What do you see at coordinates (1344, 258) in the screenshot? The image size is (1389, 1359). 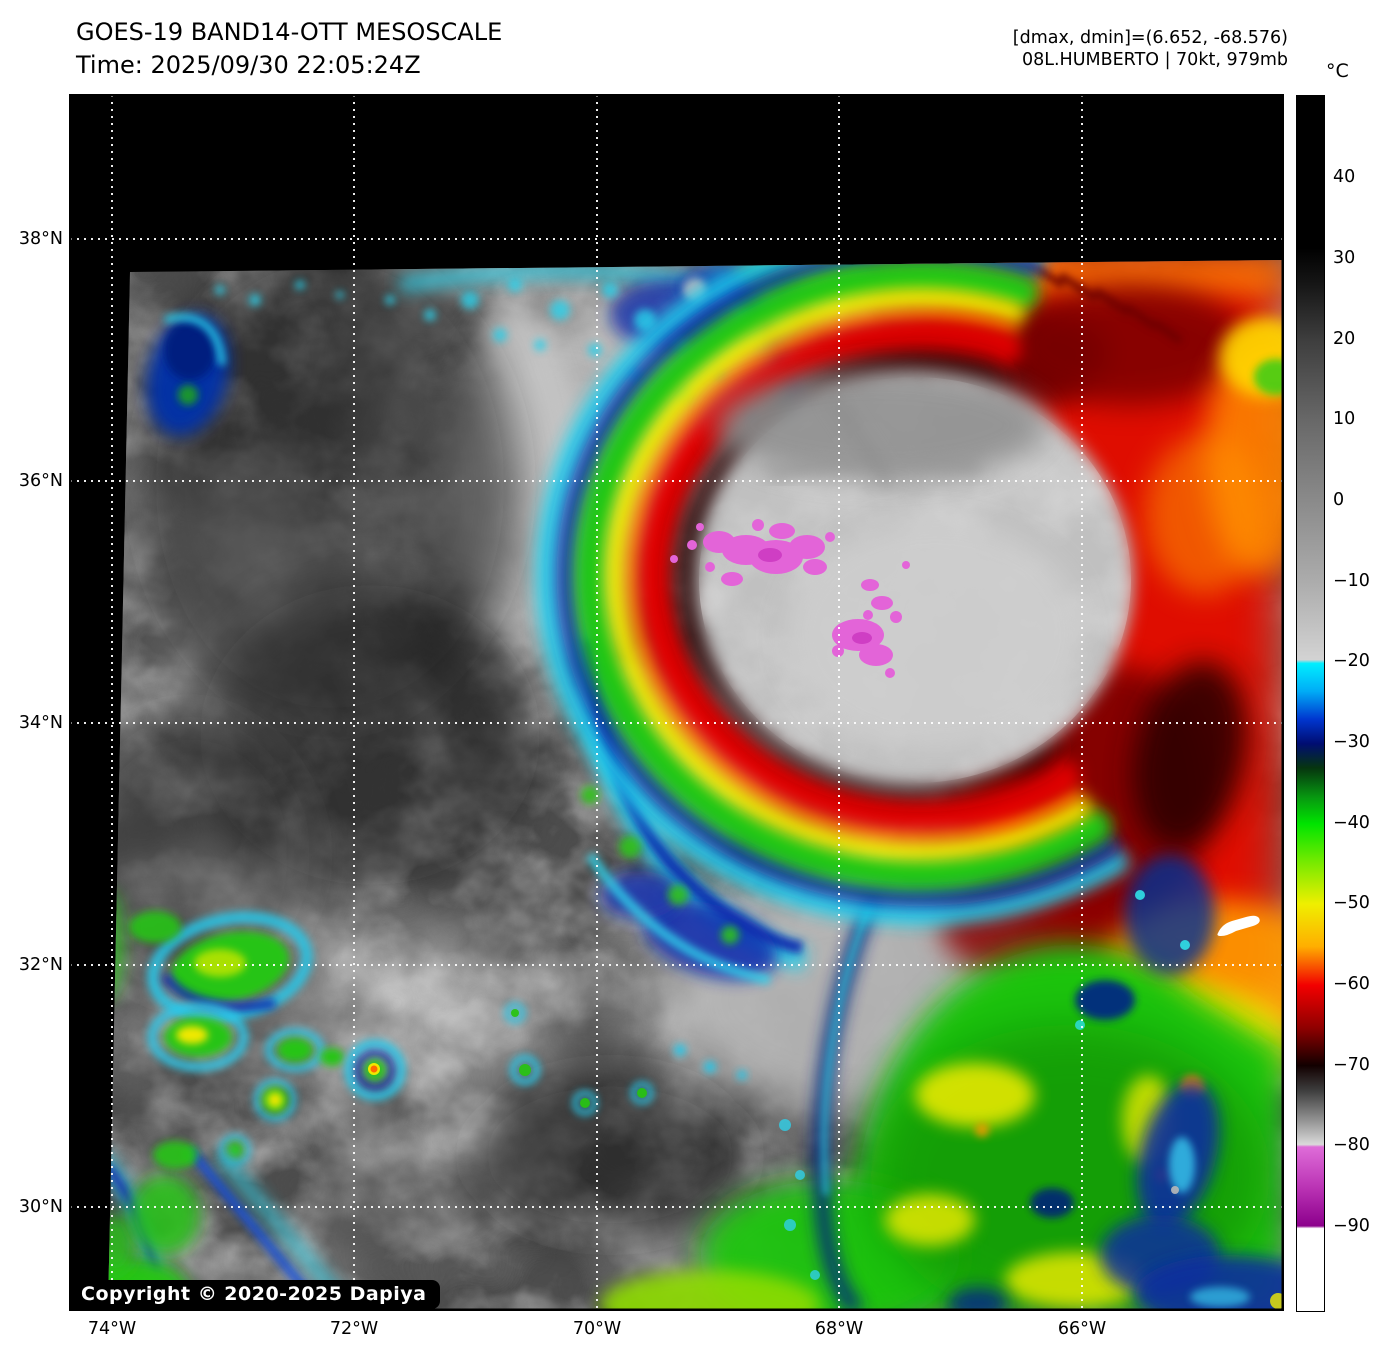 I see `colorbar-tick-30: 30` at bounding box center [1344, 258].